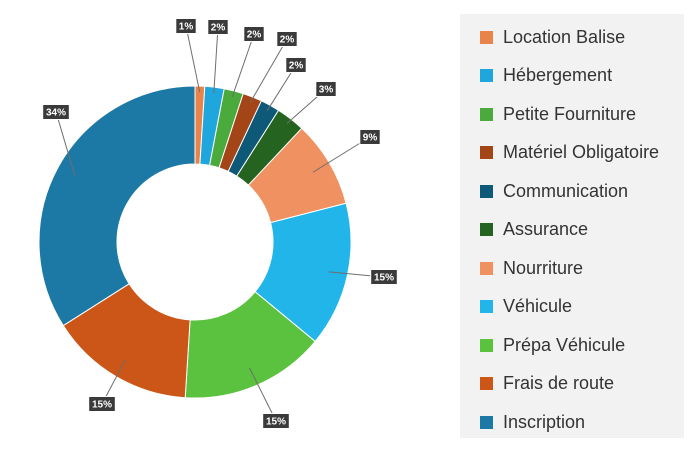 The width and height of the screenshot is (690, 464). I want to click on leader-line-petite-fourniture, so click(243, 65).